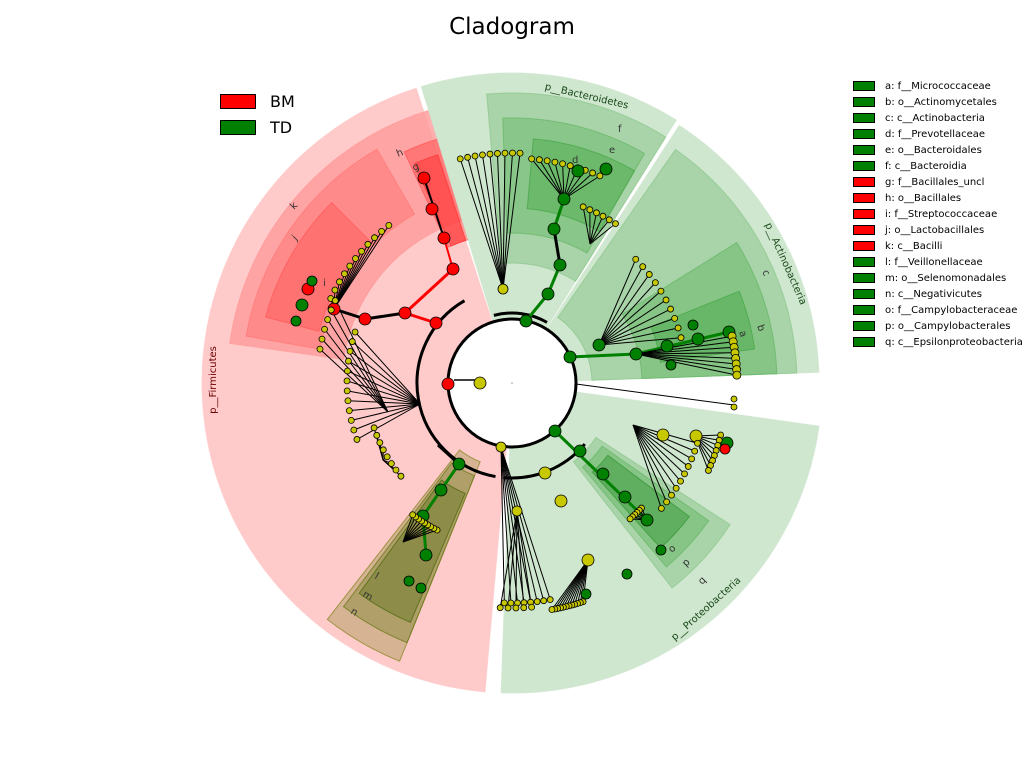 This screenshot has width=1024, height=768. Describe the element at coordinates (588, 560) in the screenshot. I see `proteo-bottom-hub` at that location.